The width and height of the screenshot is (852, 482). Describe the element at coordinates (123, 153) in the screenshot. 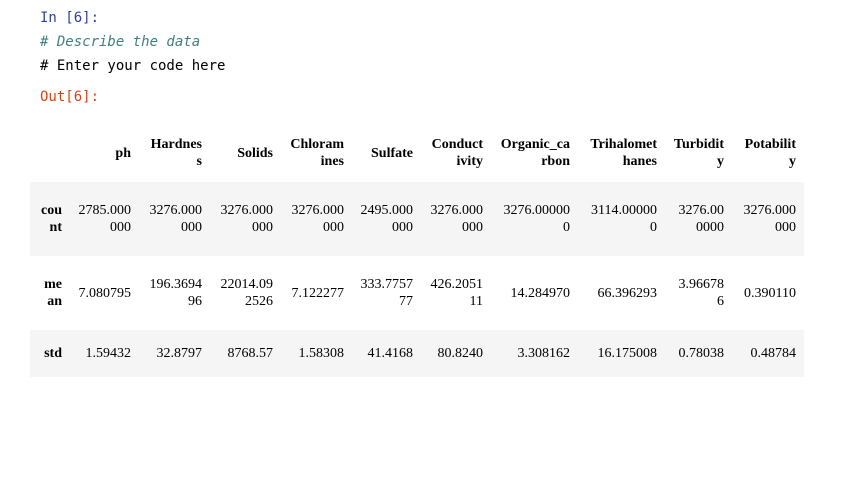

I see `column-header: ph` at that location.